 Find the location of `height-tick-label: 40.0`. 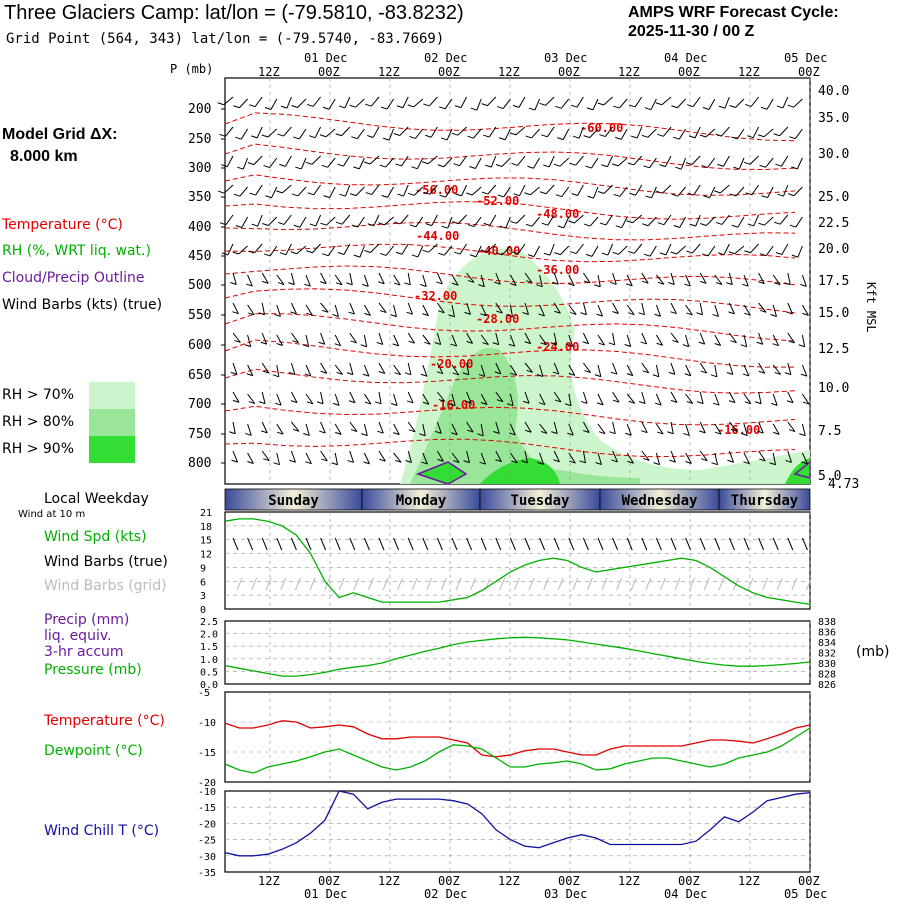

height-tick-label: 40.0 is located at coordinates (833, 91).